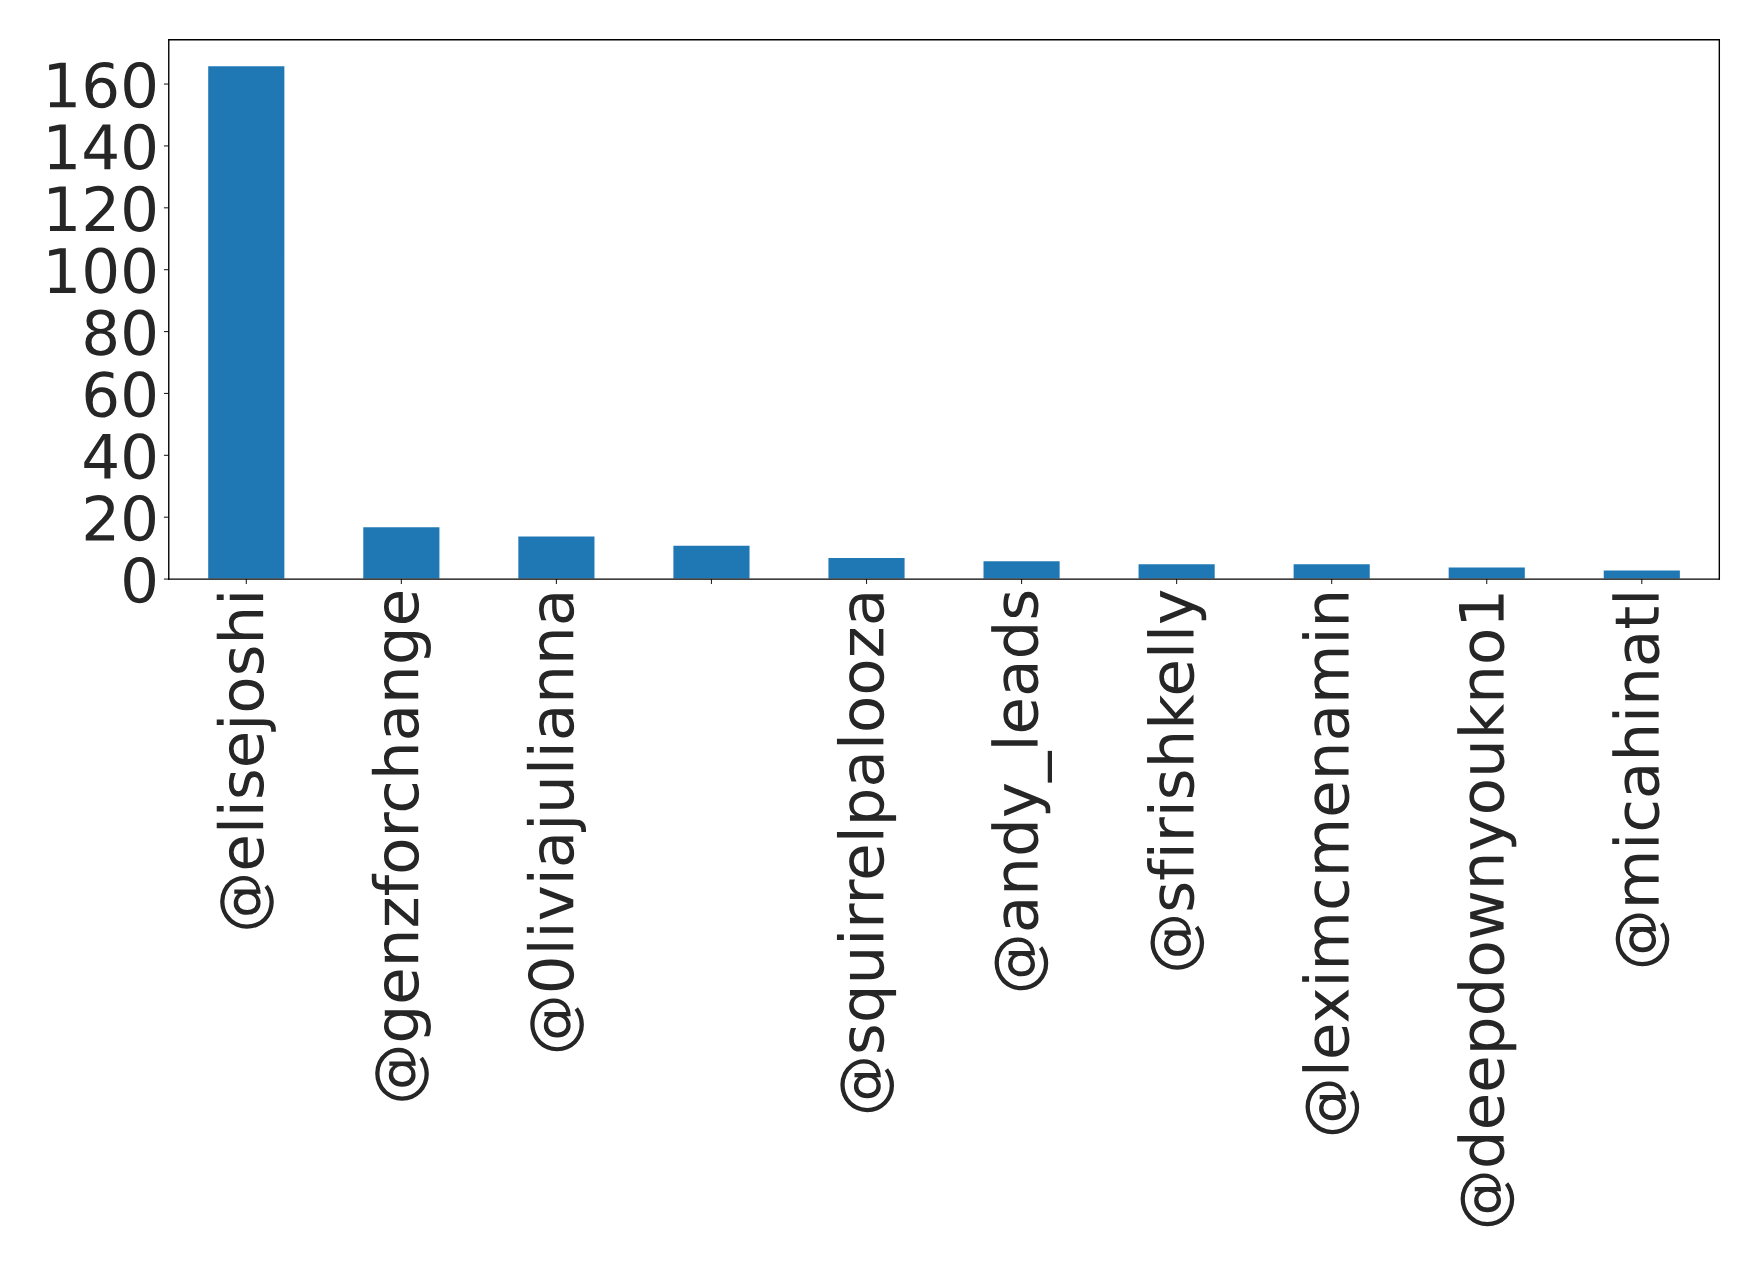  What do you see at coordinates (120, 394) in the screenshot?
I see `y-tick-label: 60` at bounding box center [120, 394].